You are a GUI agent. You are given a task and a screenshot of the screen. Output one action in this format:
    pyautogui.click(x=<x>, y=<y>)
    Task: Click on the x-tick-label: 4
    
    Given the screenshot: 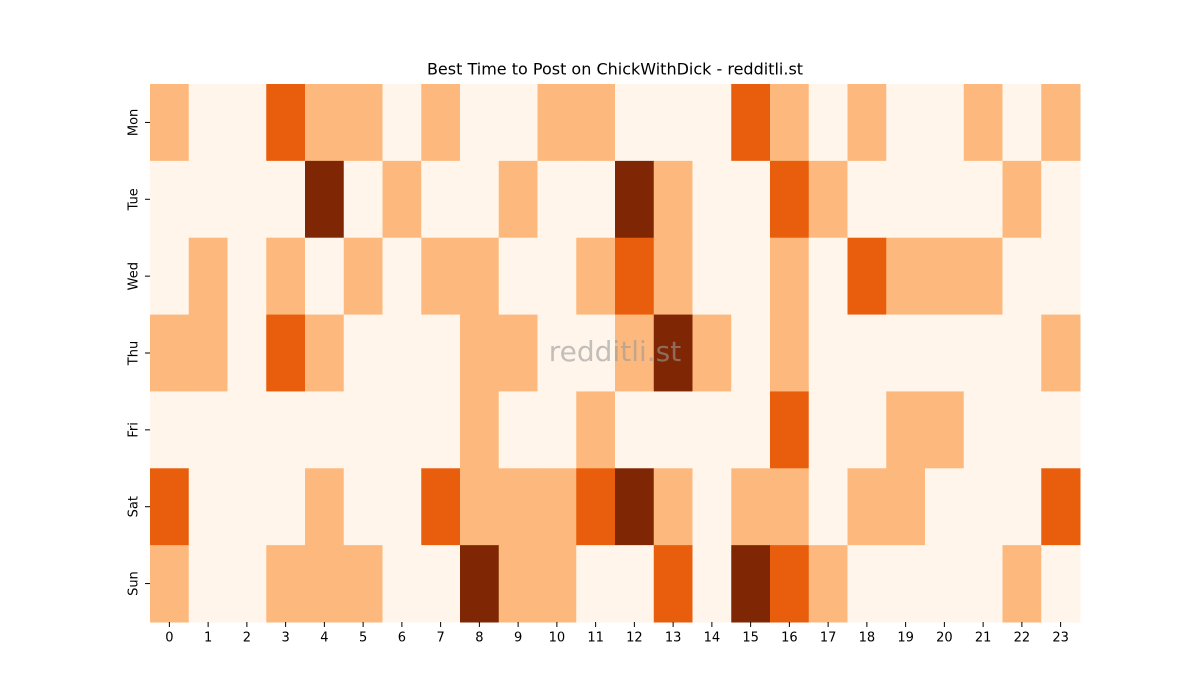 What is the action you would take?
    pyautogui.click(x=324, y=638)
    